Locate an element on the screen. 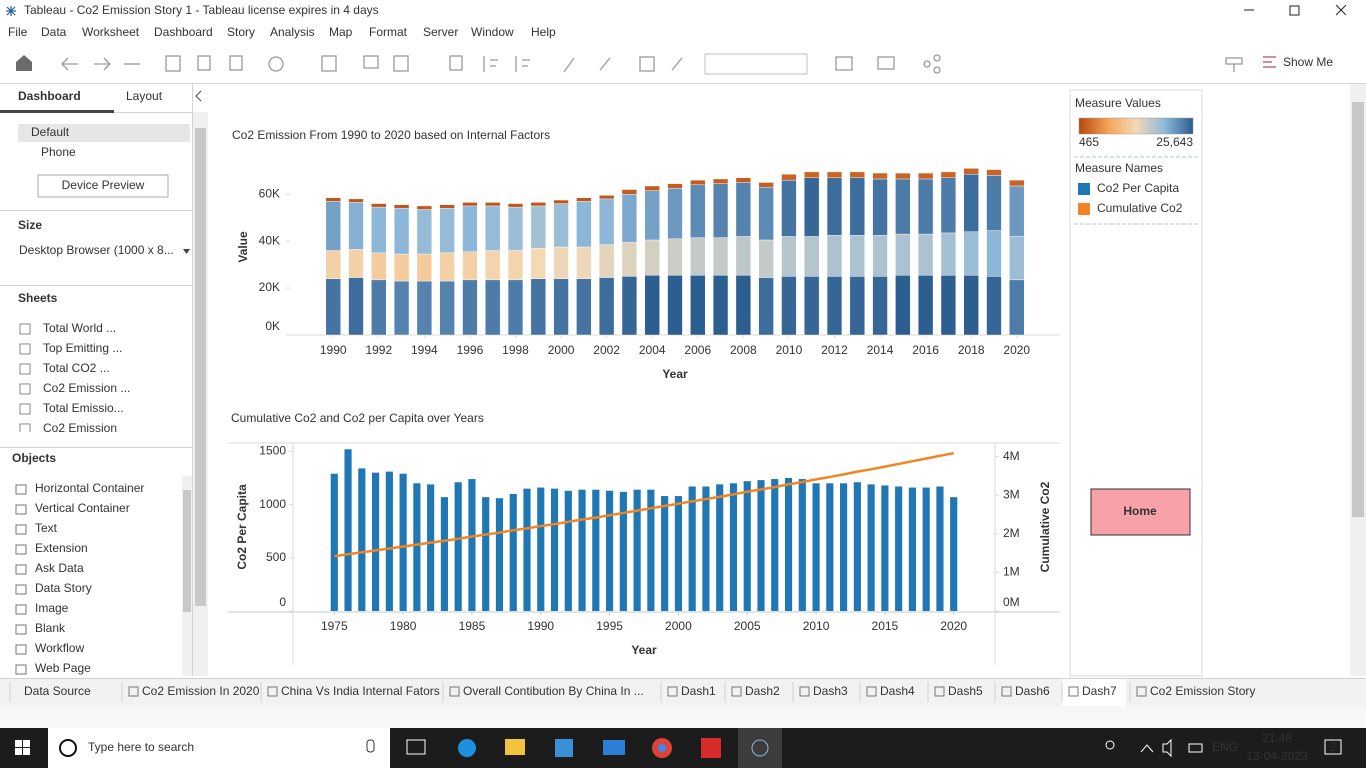 The width and height of the screenshot is (1366, 768). sheet-tab: Co2 Emission In 2020 is located at coordinates (201, 691).